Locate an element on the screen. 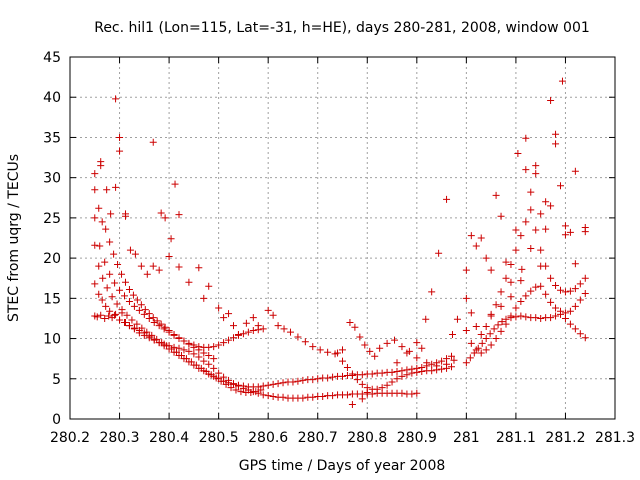 The height and width of the screenshot is (480, 640). y-axis-label: STEC from uqrg / TECUs is located at coordinates (14, 238).